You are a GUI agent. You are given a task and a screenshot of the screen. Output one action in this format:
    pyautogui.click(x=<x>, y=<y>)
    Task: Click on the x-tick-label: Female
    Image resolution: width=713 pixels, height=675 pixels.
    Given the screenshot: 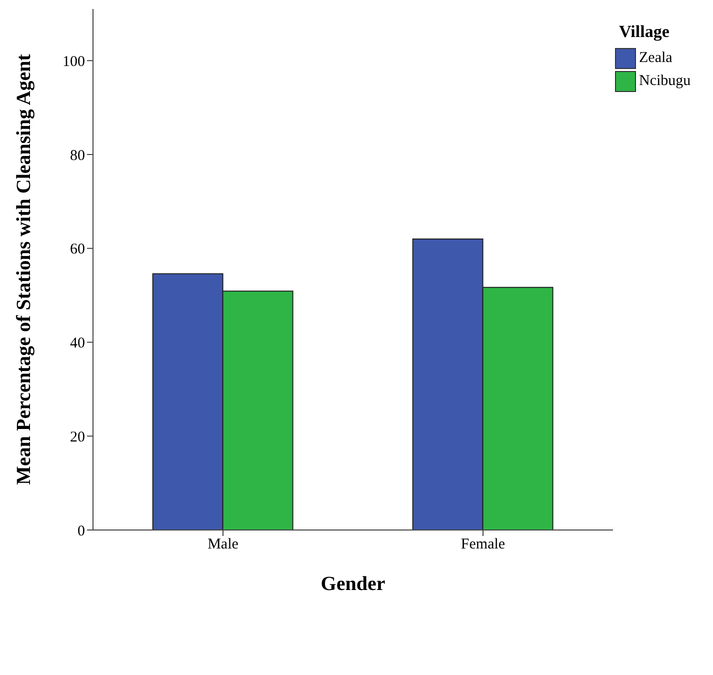 What is the action you would take?
    pyautogui.click(x=483, y=544)
    